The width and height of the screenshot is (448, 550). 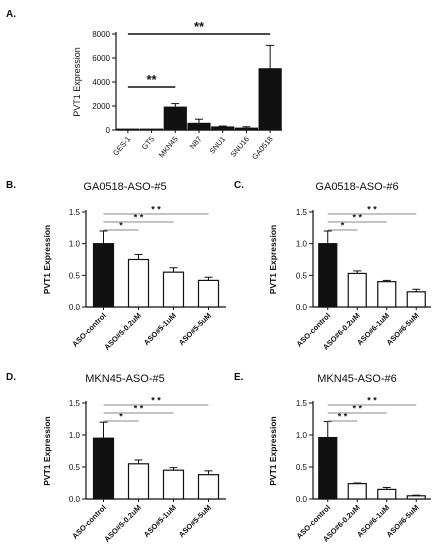 What do you see at coordinates (356, 379) in the screenshot?
I see `chart-title: MKN45-ASO-#6` at bounding box center [356, 379].